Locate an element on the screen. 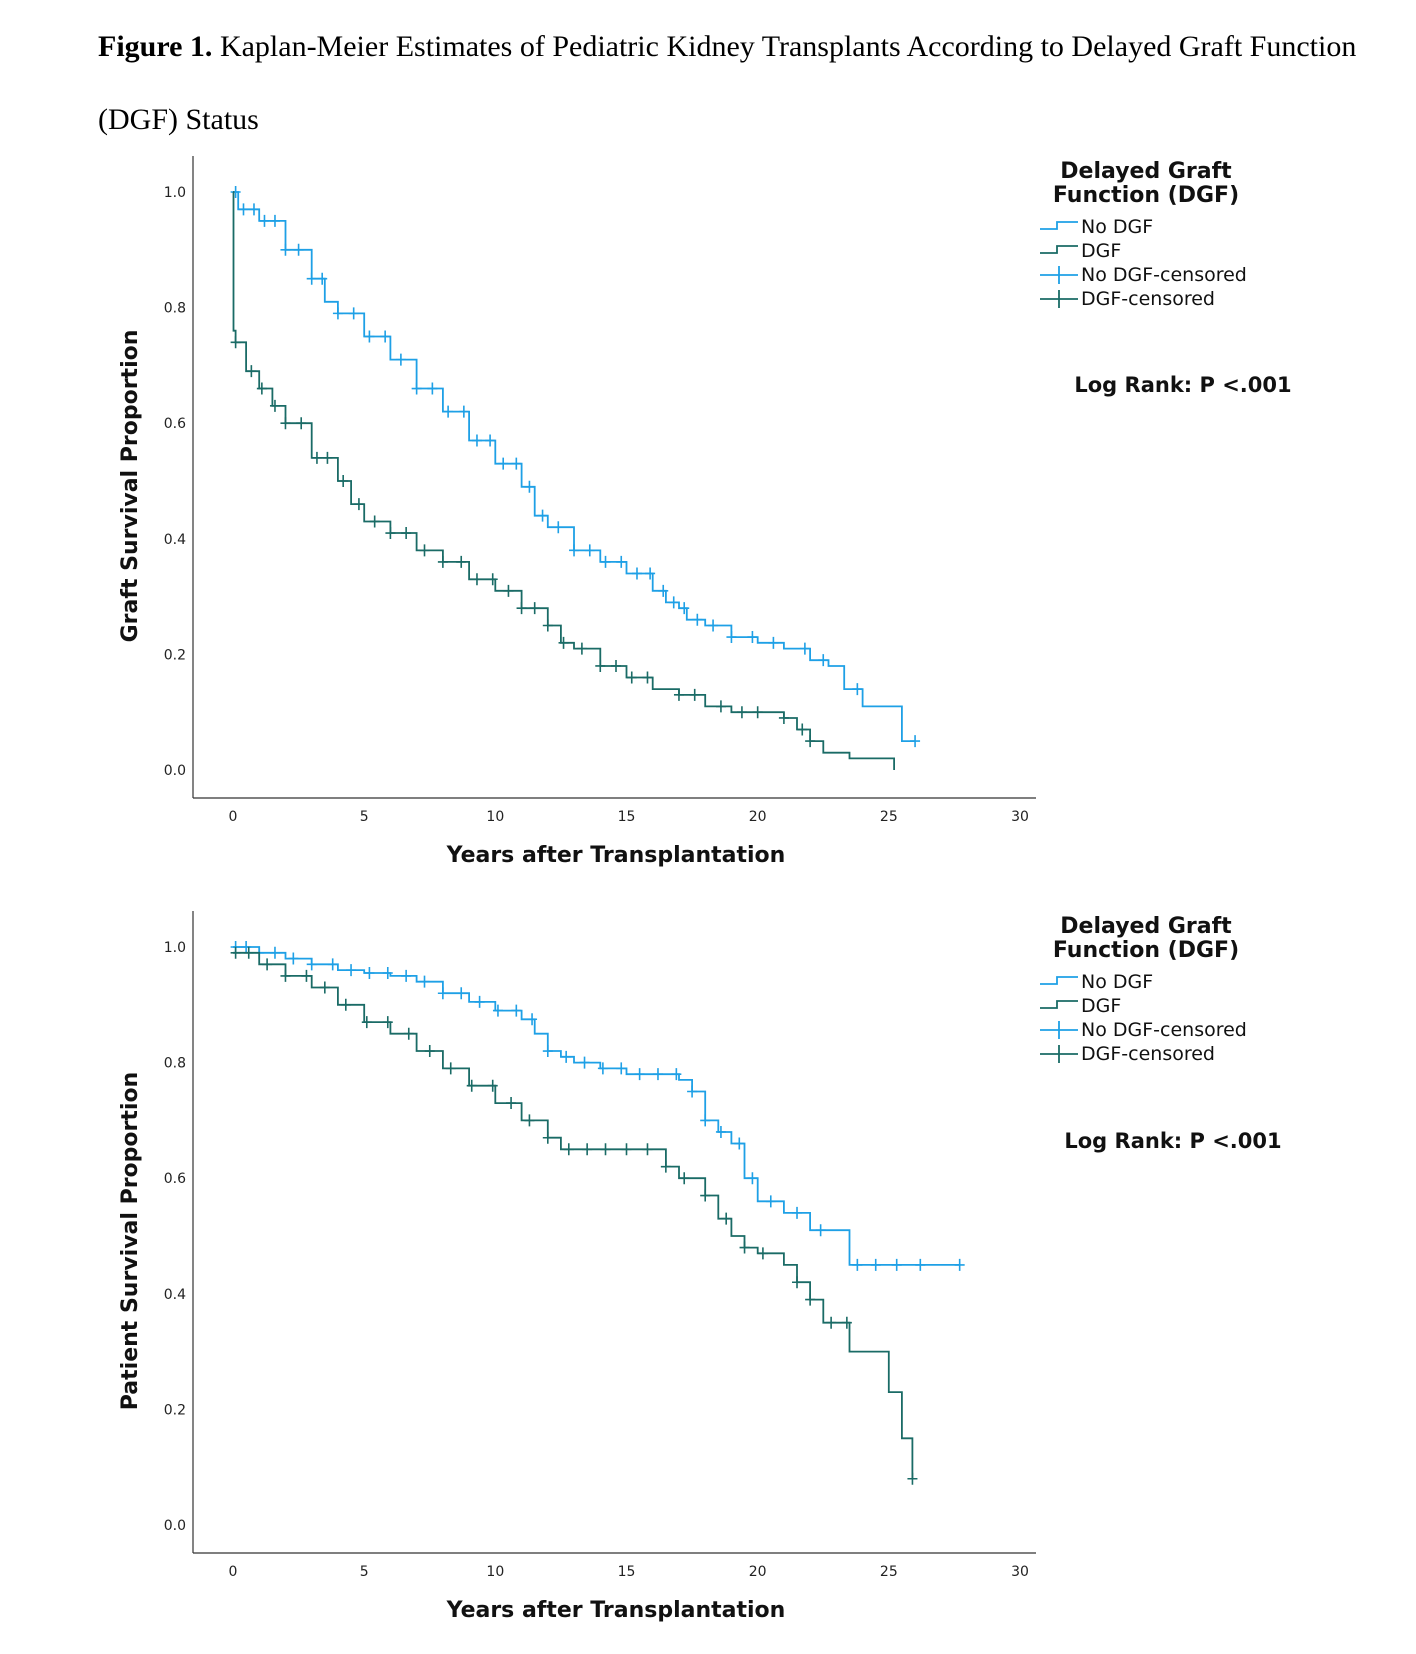 This screenshot has width=1416, height=1654. legend-item-label: DGF is located at coordinates (1101, 1006).